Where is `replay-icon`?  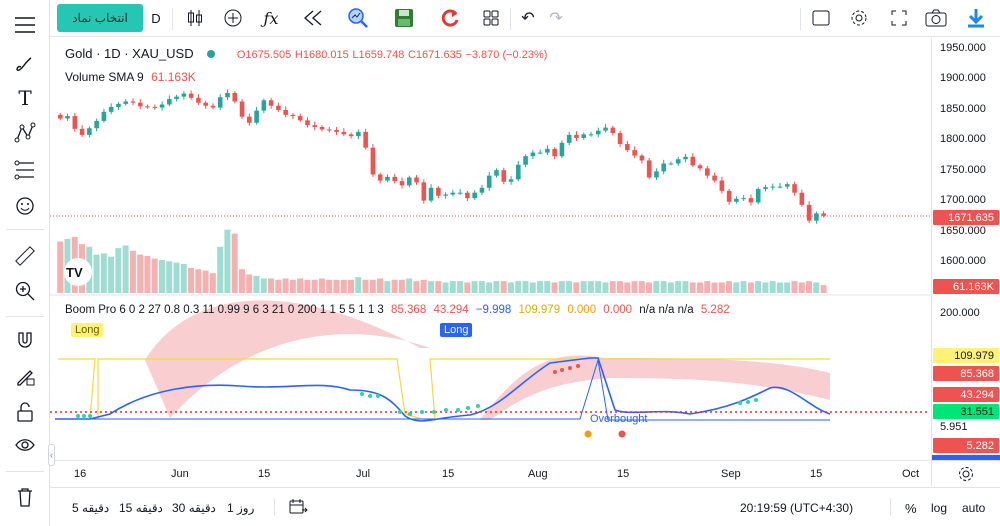
replay-icon is located at coordinates (313, 18).